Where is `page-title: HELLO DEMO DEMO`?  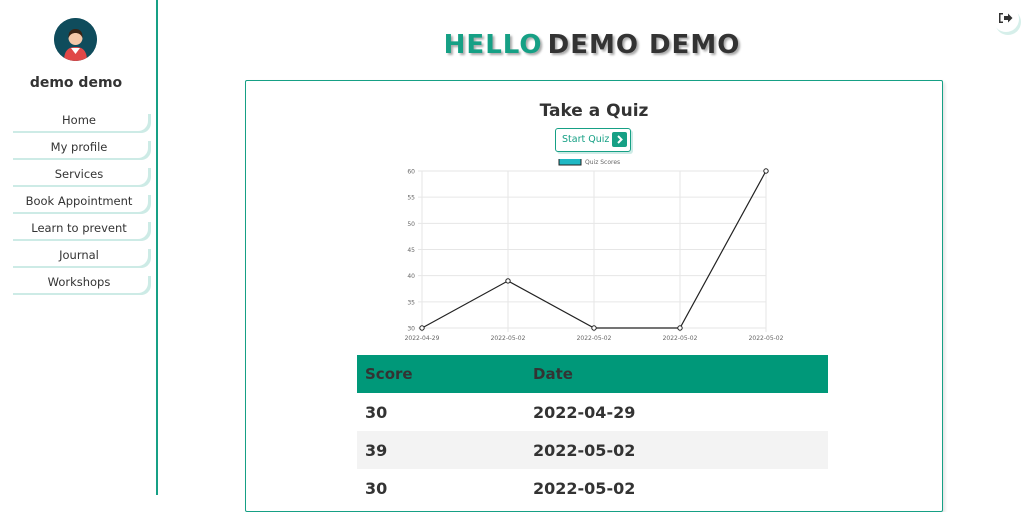 page-title: HELLO DEMO DEMO is located at coordinates (512, 45).